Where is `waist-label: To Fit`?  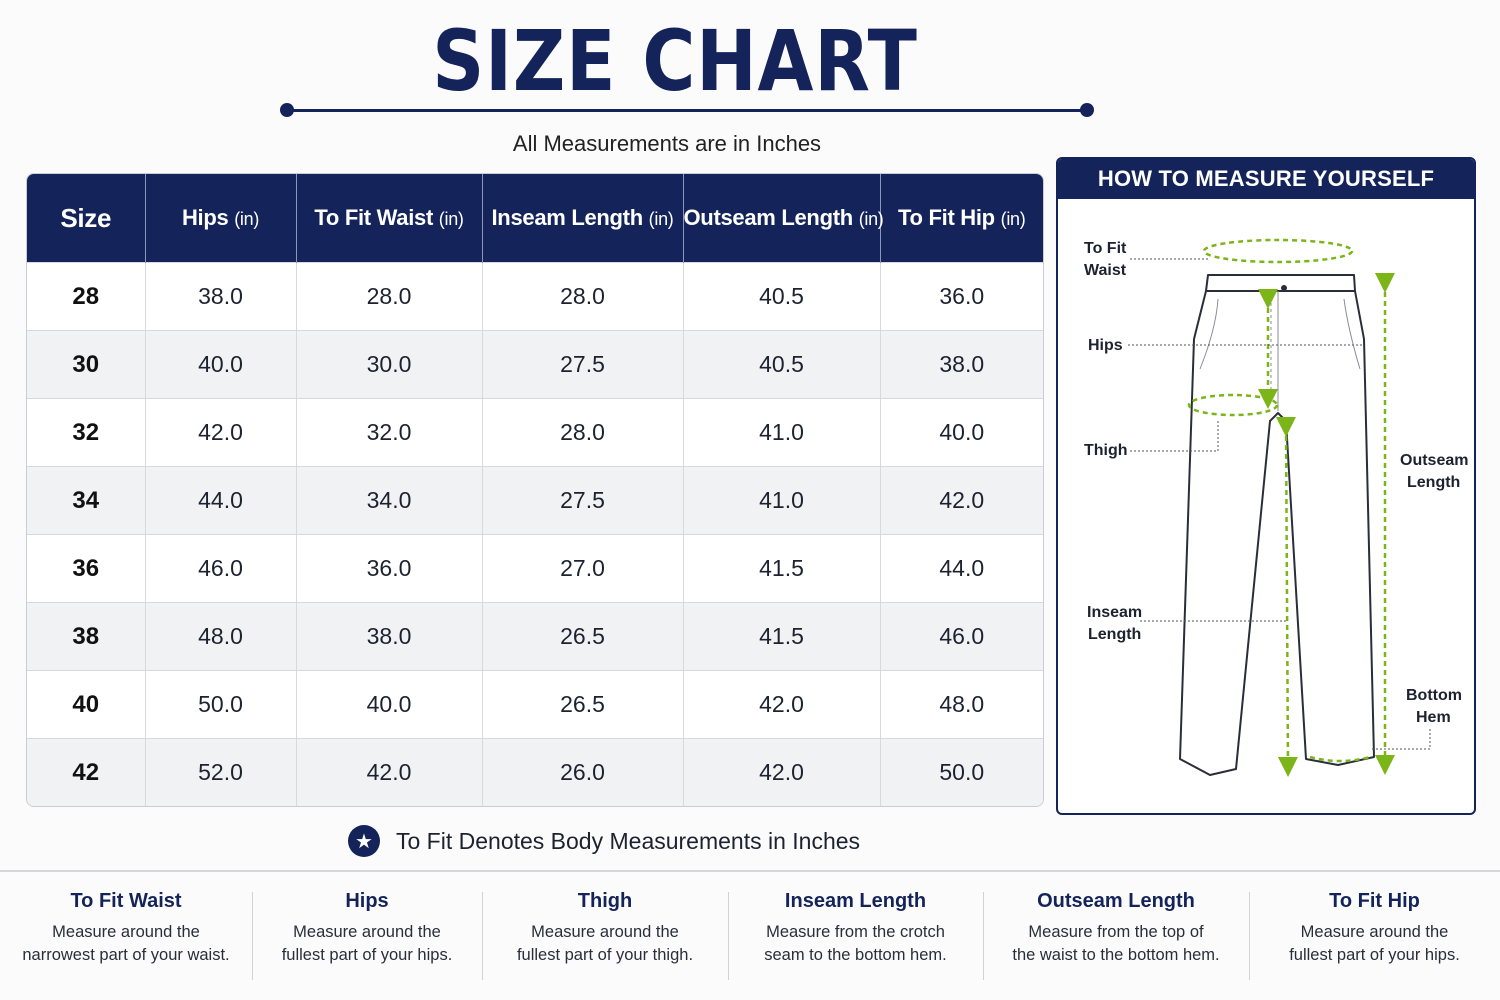 waist-label: To Fit is located at coordinates (1105, 248).